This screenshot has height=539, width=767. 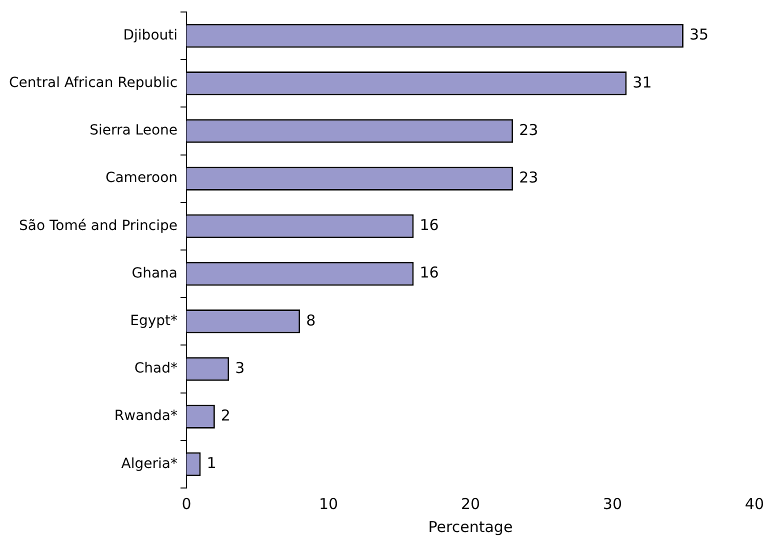 What do you see at coordinates (98, 226) in the screenshot?
I see `y-tick-label: São Tomé and Principe` at bounding box center [98, 226].